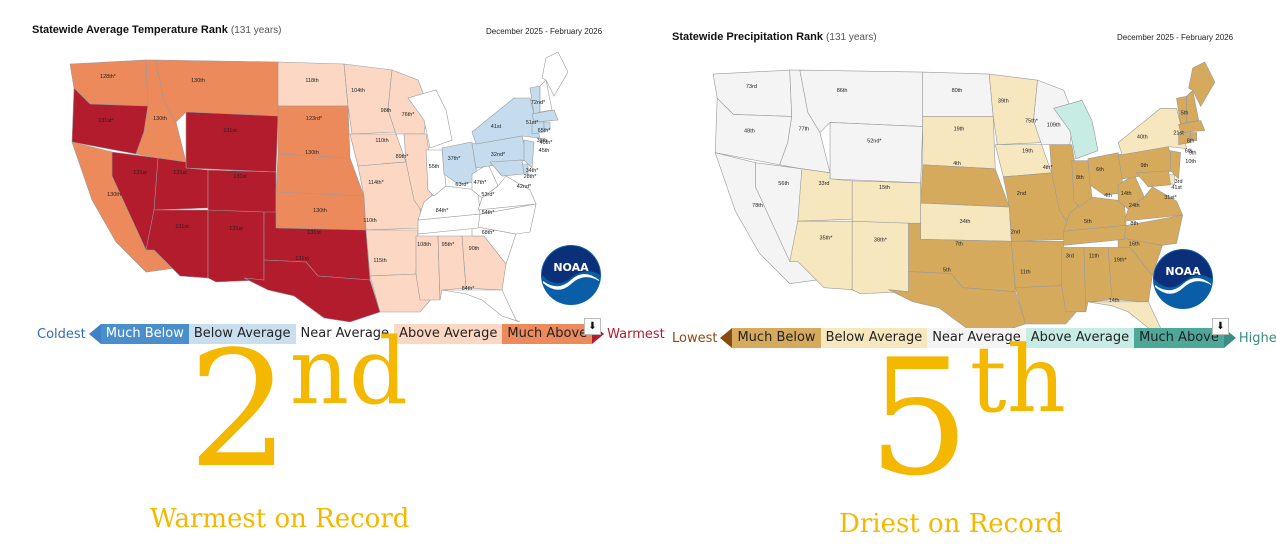 Image resolution: width=1276 pixels, height=550 pixels. Describe the element at coordinates (531, 177) in the screenshot. I see `rank-label-de: 28th*` at that location.